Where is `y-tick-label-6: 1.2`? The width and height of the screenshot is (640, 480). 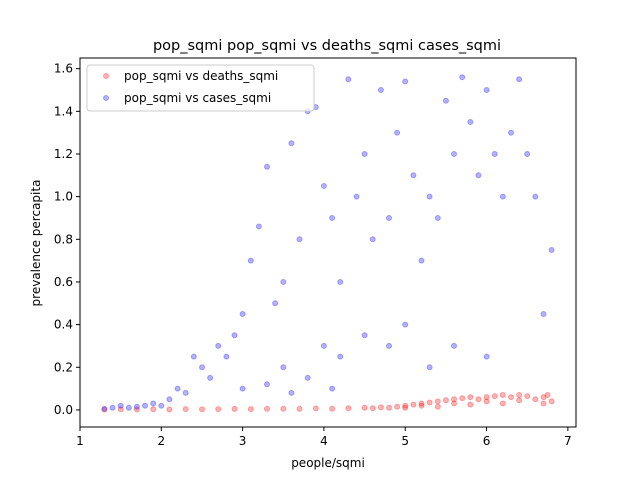 y-tick-label-6: 1.2 is located at coordinates (63, 154).